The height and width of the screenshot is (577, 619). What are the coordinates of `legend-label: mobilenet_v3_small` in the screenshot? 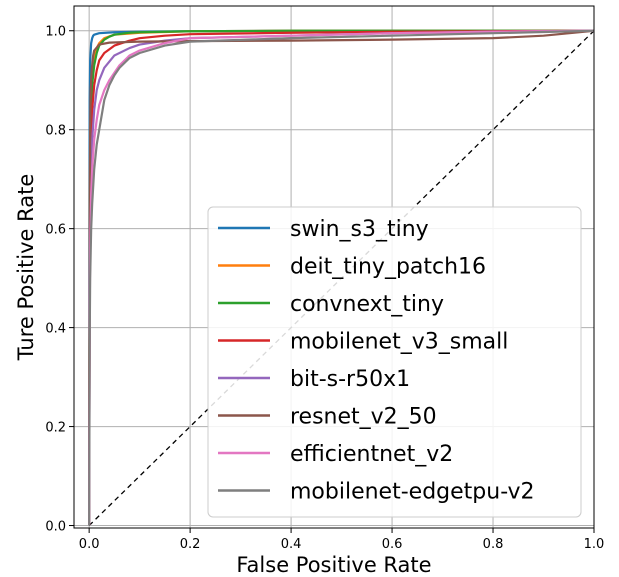 It's located at (399, 342).